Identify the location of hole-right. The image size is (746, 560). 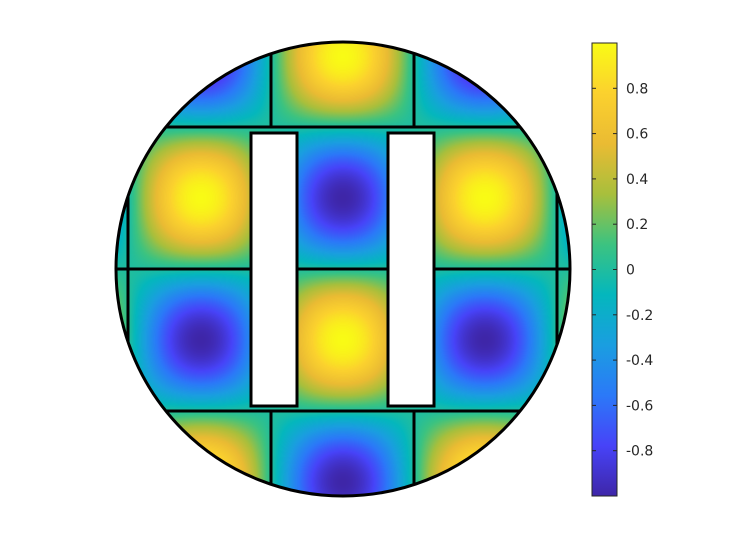
(411, 269).